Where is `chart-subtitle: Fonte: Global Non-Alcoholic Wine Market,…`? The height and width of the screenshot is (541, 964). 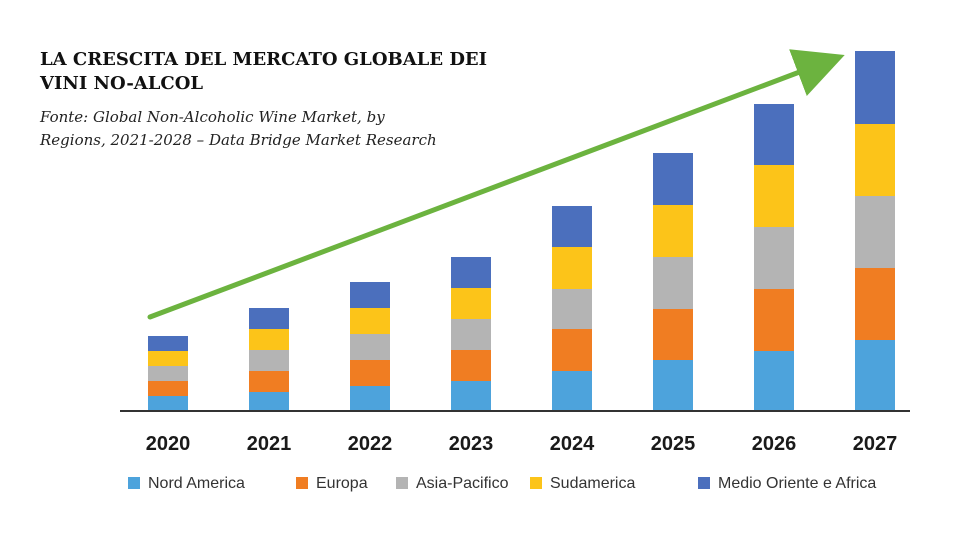
chart-subtitle: Fonte: Global Non-Alcoholic Wine Market,… is located at coordinates (238, 128).